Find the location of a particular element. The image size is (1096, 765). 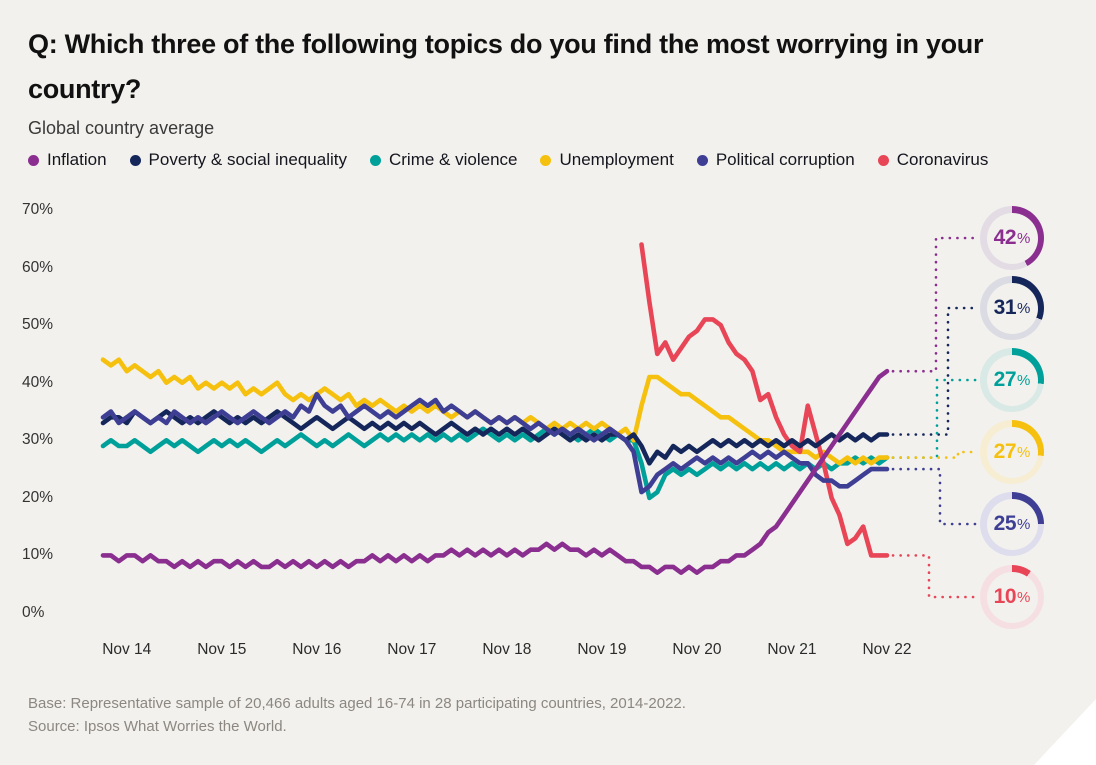

badge-inner: 25% is located at coordinates (1012, 524).